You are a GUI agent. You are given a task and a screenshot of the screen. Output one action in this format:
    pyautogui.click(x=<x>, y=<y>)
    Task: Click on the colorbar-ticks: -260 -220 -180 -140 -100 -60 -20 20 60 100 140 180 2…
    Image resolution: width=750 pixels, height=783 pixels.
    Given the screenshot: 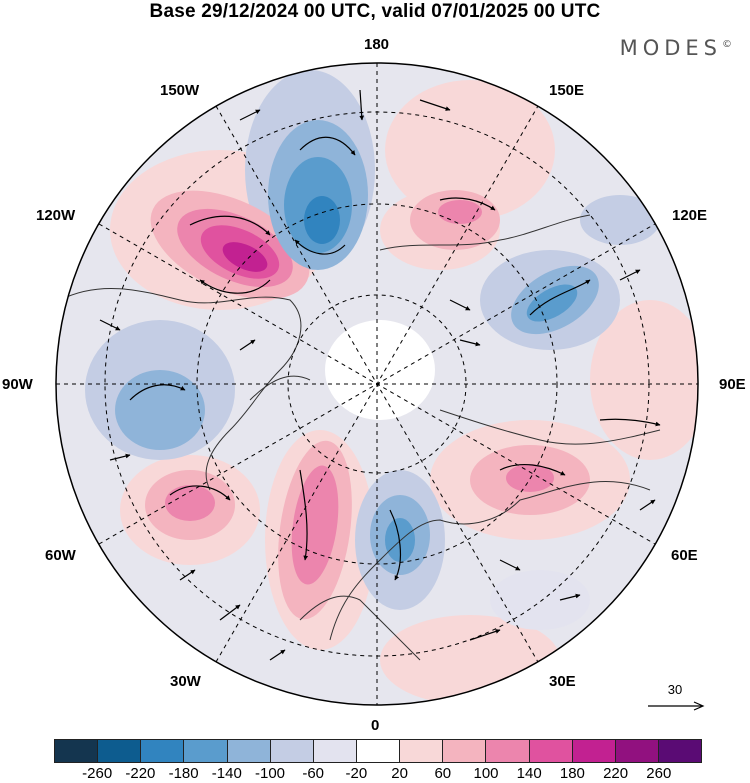 What is the action you would take?
    pyautogui.click(x=378, y=774)
    